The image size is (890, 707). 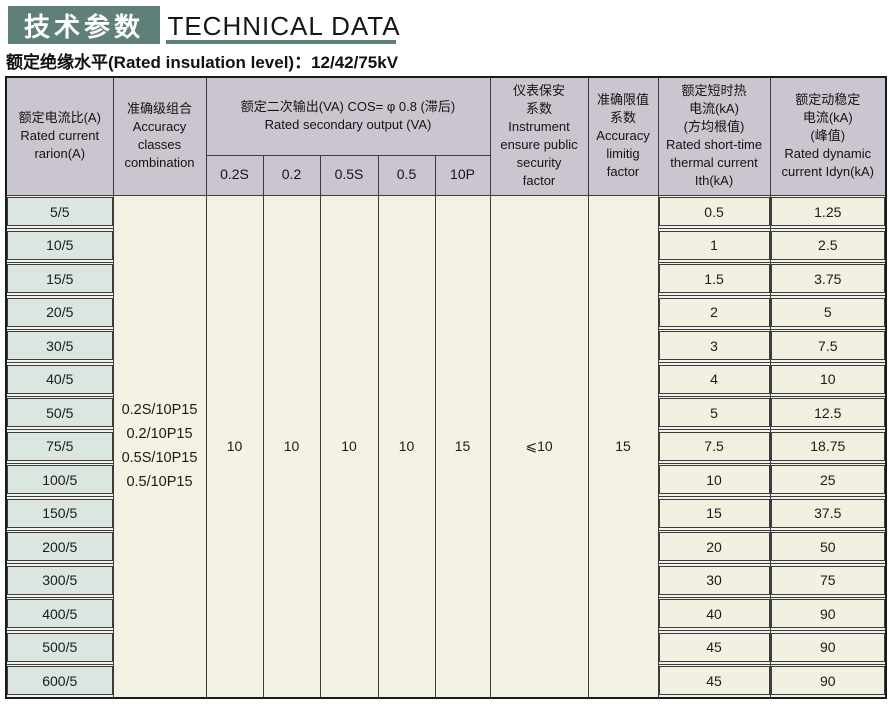 I want to click on ratio-value: 500/5, so click(x=59, y=647).